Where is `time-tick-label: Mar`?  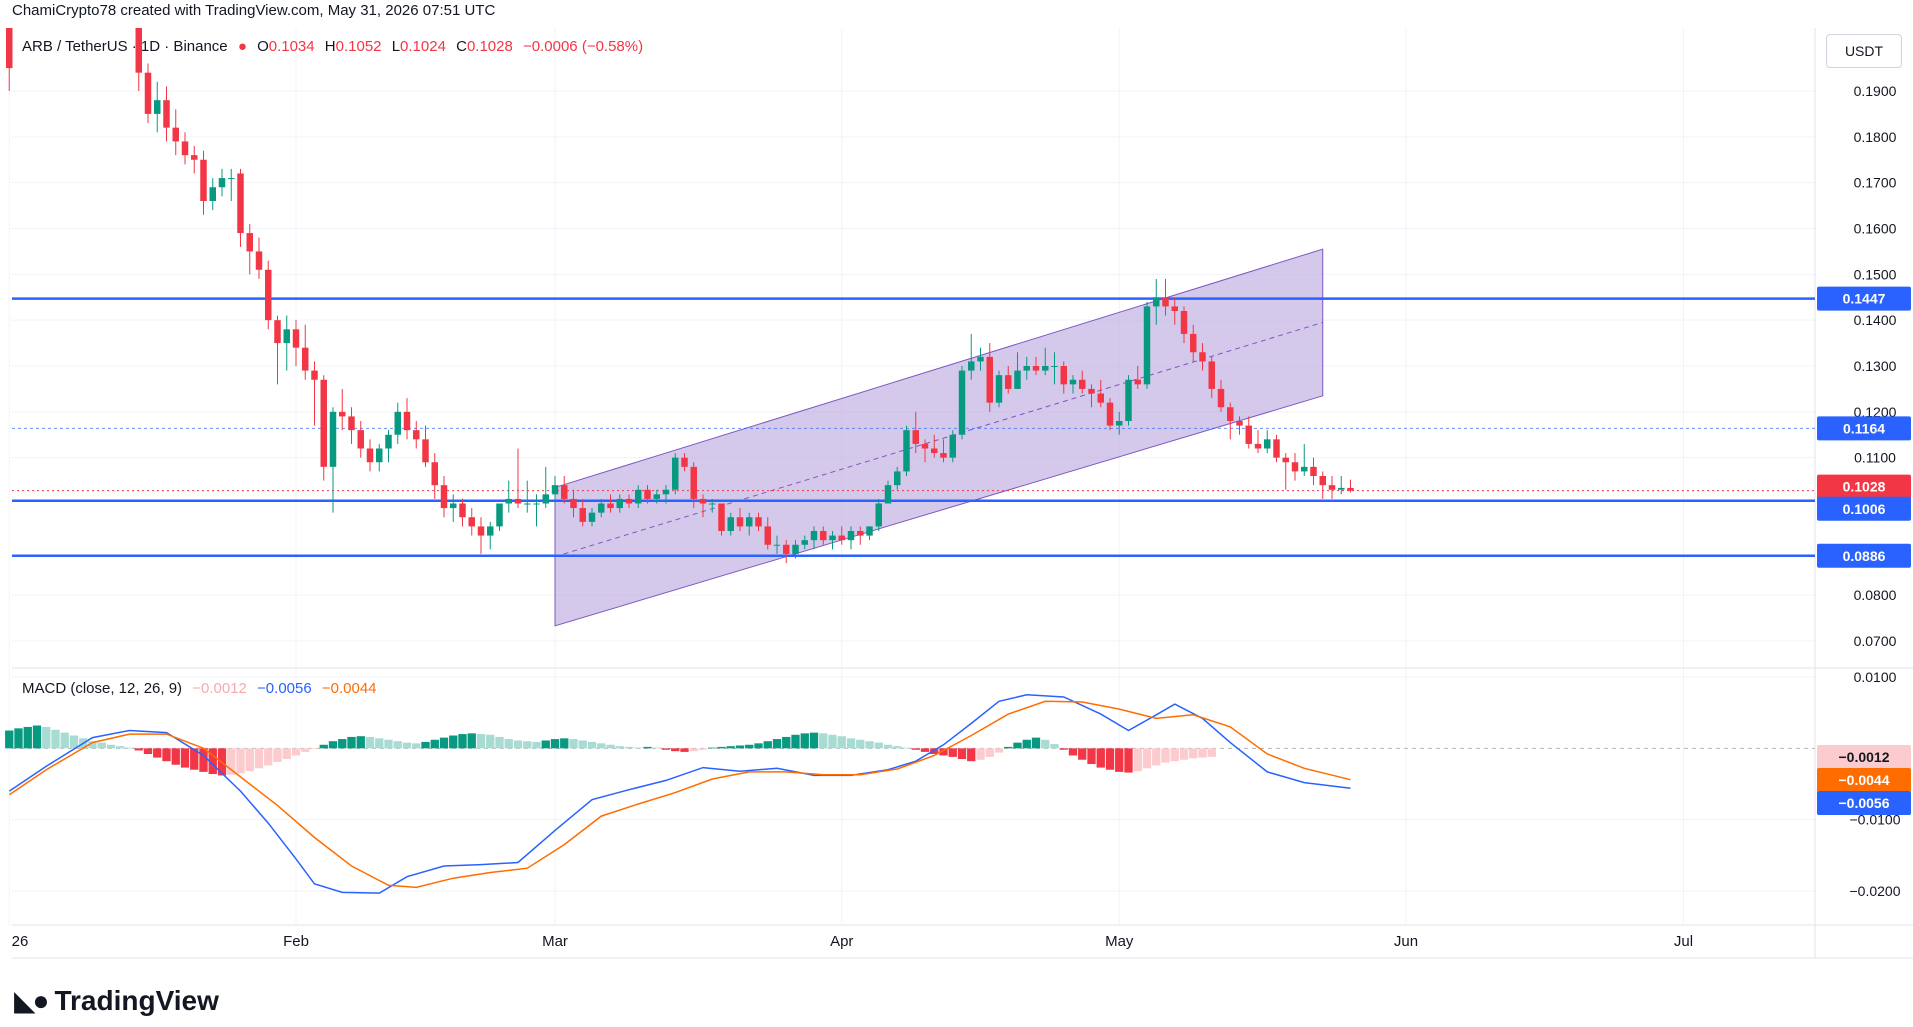 time-tick-label: Mar is located at coordinates (555, 941).